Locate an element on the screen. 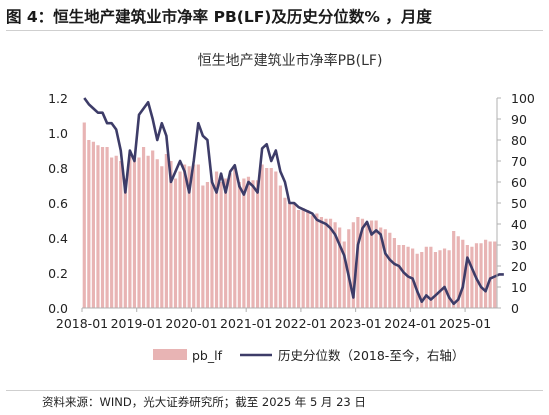 Image resolution: width=549 pixels, height=415 pixels. y2-tick-label: 50 is located at coordinates (519, 203).